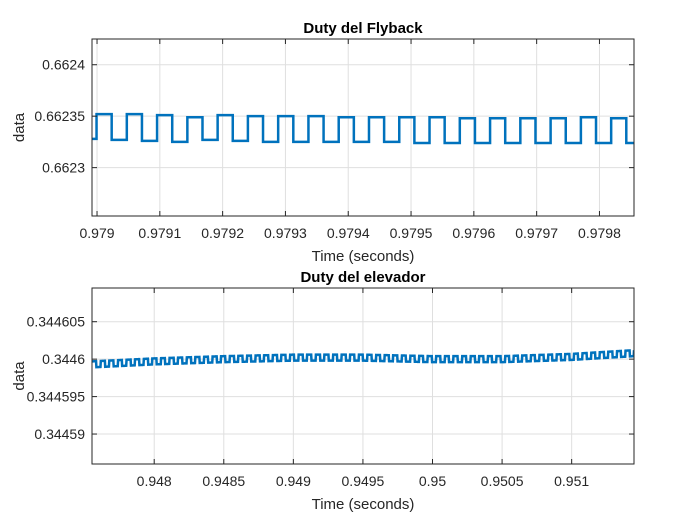  Describe the element at coordinates (223, 481) in the screenshot. I see `x-tick-label-duty-elevador: 0.9485` at that location.